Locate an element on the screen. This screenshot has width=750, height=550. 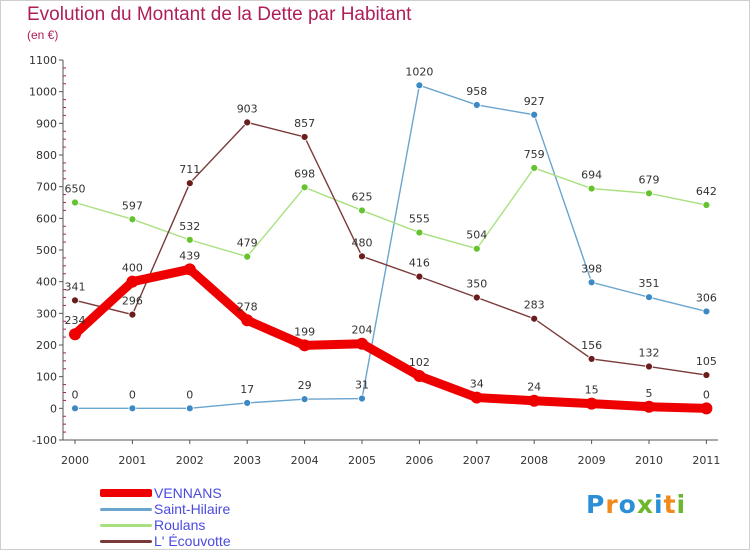
data-label: 283 is located at coordinates (534, 305).